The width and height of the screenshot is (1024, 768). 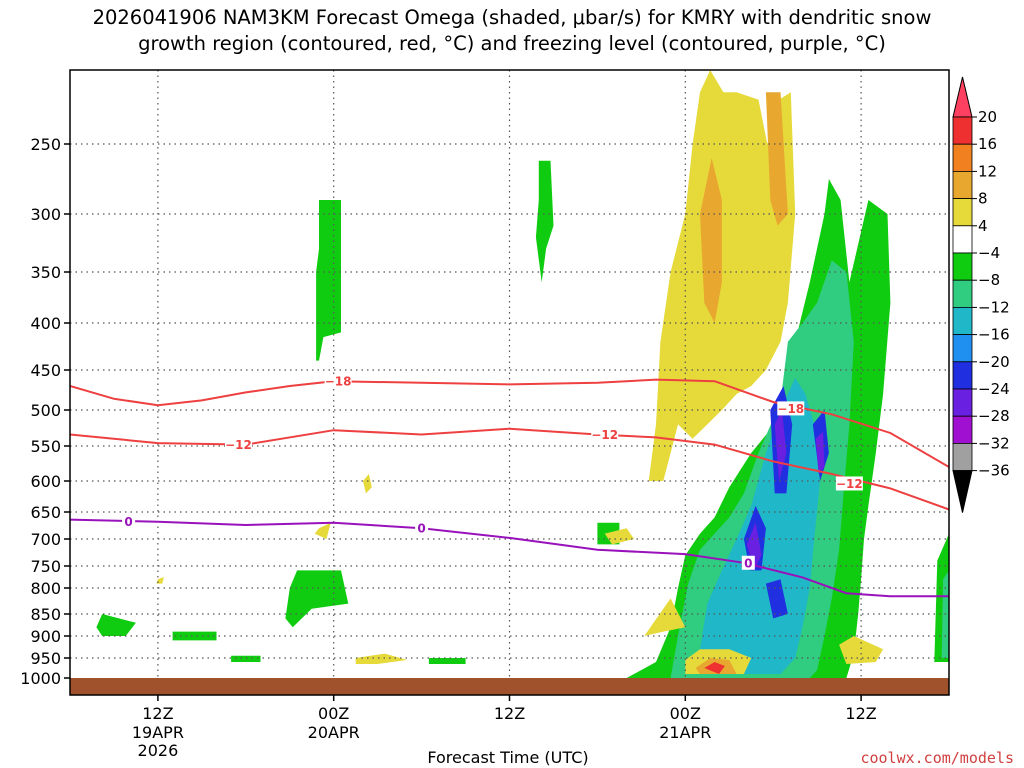 What do you see at coordinates (116, 625) in the screenshot?
I see `omega-region-rise-green-d` at bounding box center [116, 625].